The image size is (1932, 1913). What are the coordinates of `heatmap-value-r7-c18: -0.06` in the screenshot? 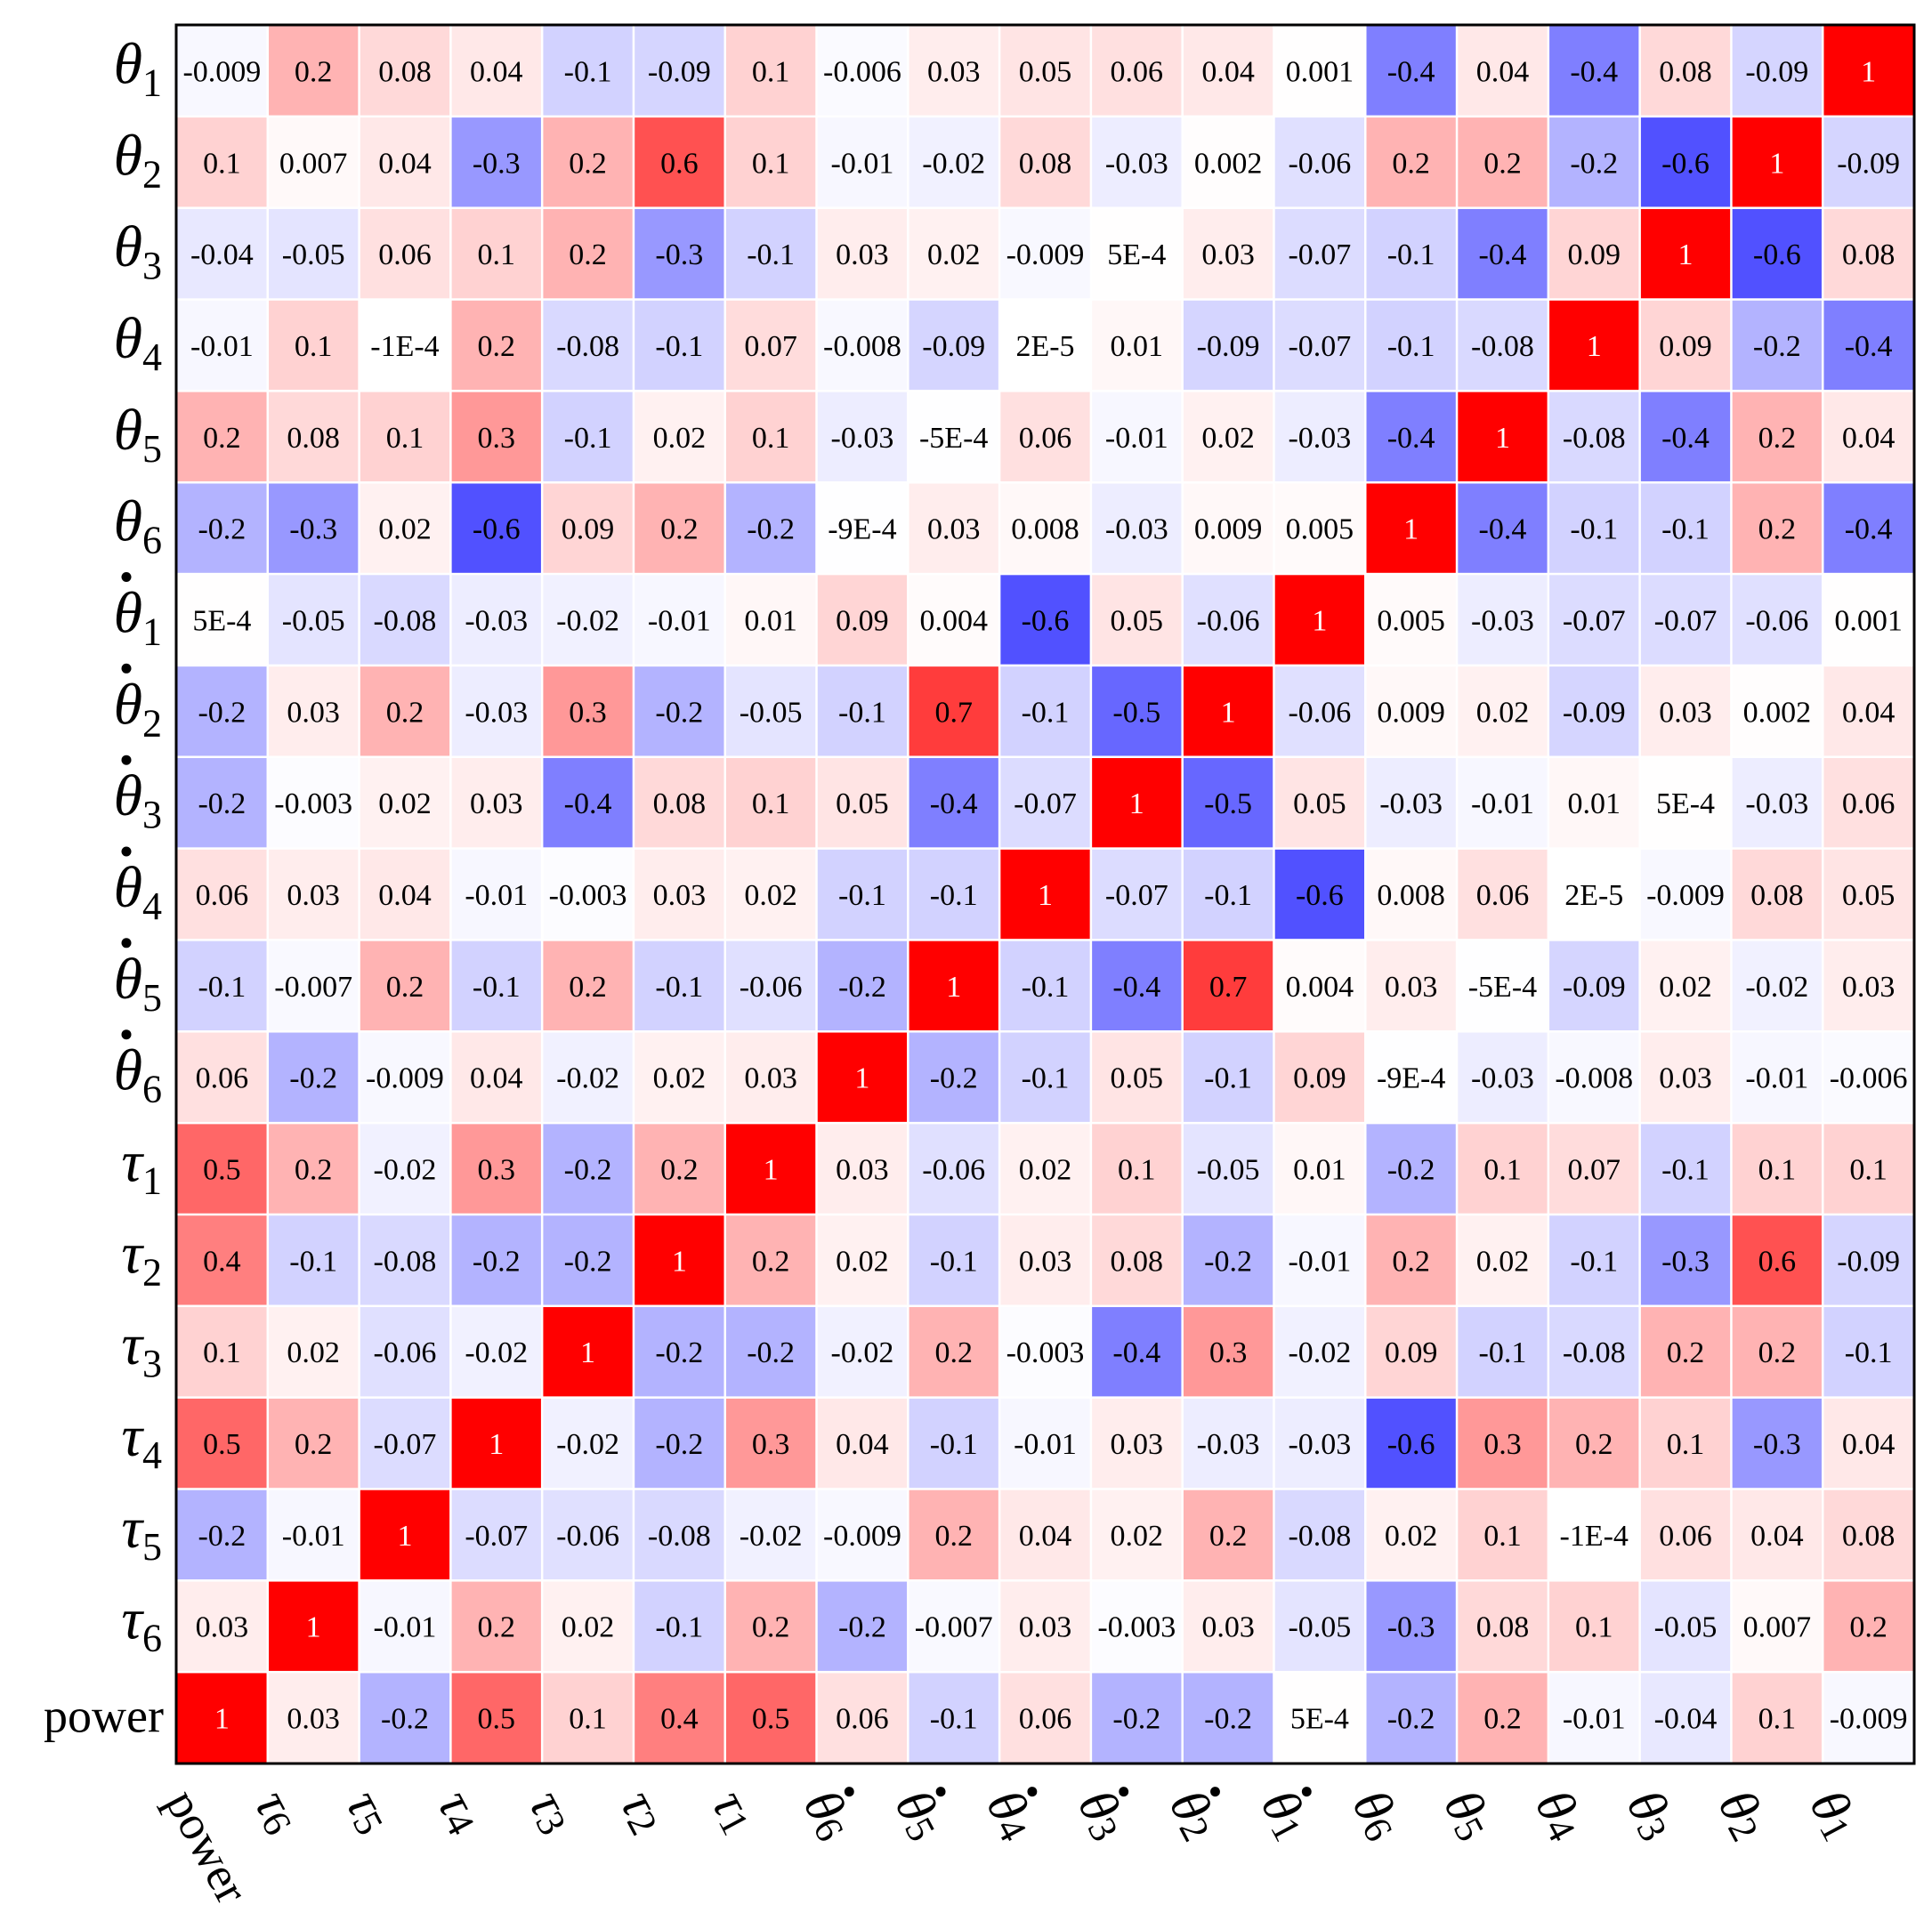 It's located at (1776, 620).